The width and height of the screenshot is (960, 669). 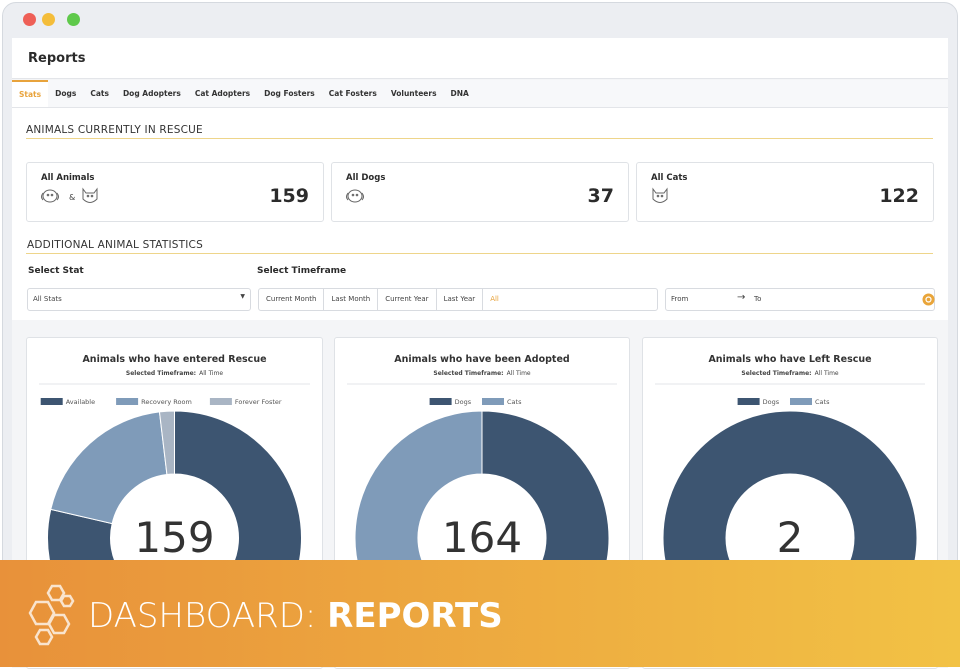 I want to click on banner-prefix: DASHBOARD:, so click(x=202, y=616).